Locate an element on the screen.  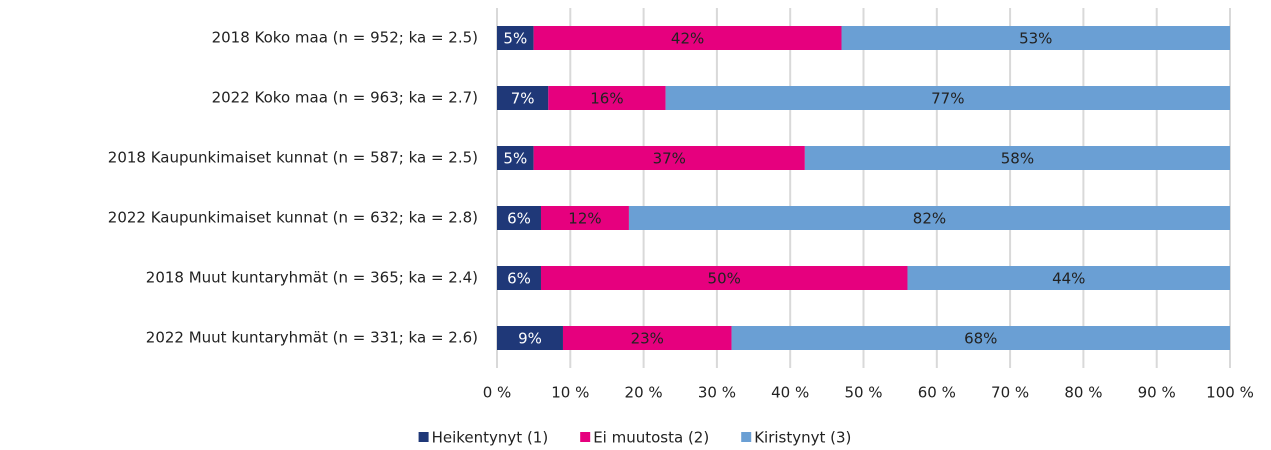
x-tick-label: 0 % is located at coordinates (497, 393).